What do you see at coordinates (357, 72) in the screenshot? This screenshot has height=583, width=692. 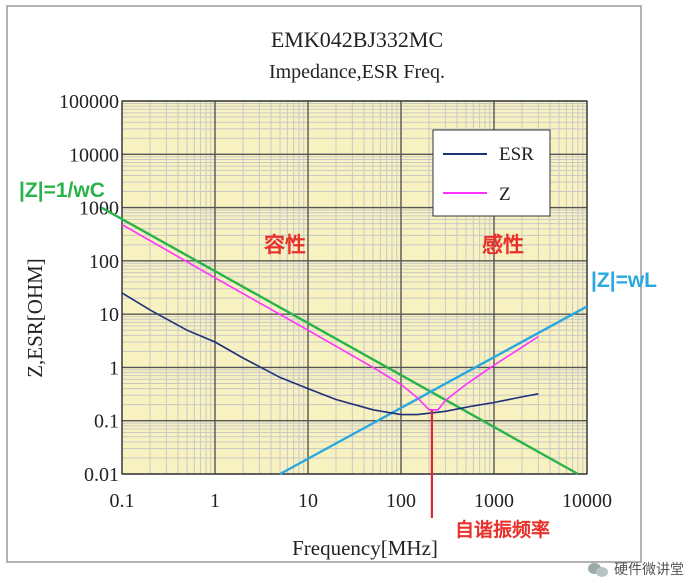 I see `chart-subtitle: Impedance,ESR Freq.` at bounding box center [357, 72].